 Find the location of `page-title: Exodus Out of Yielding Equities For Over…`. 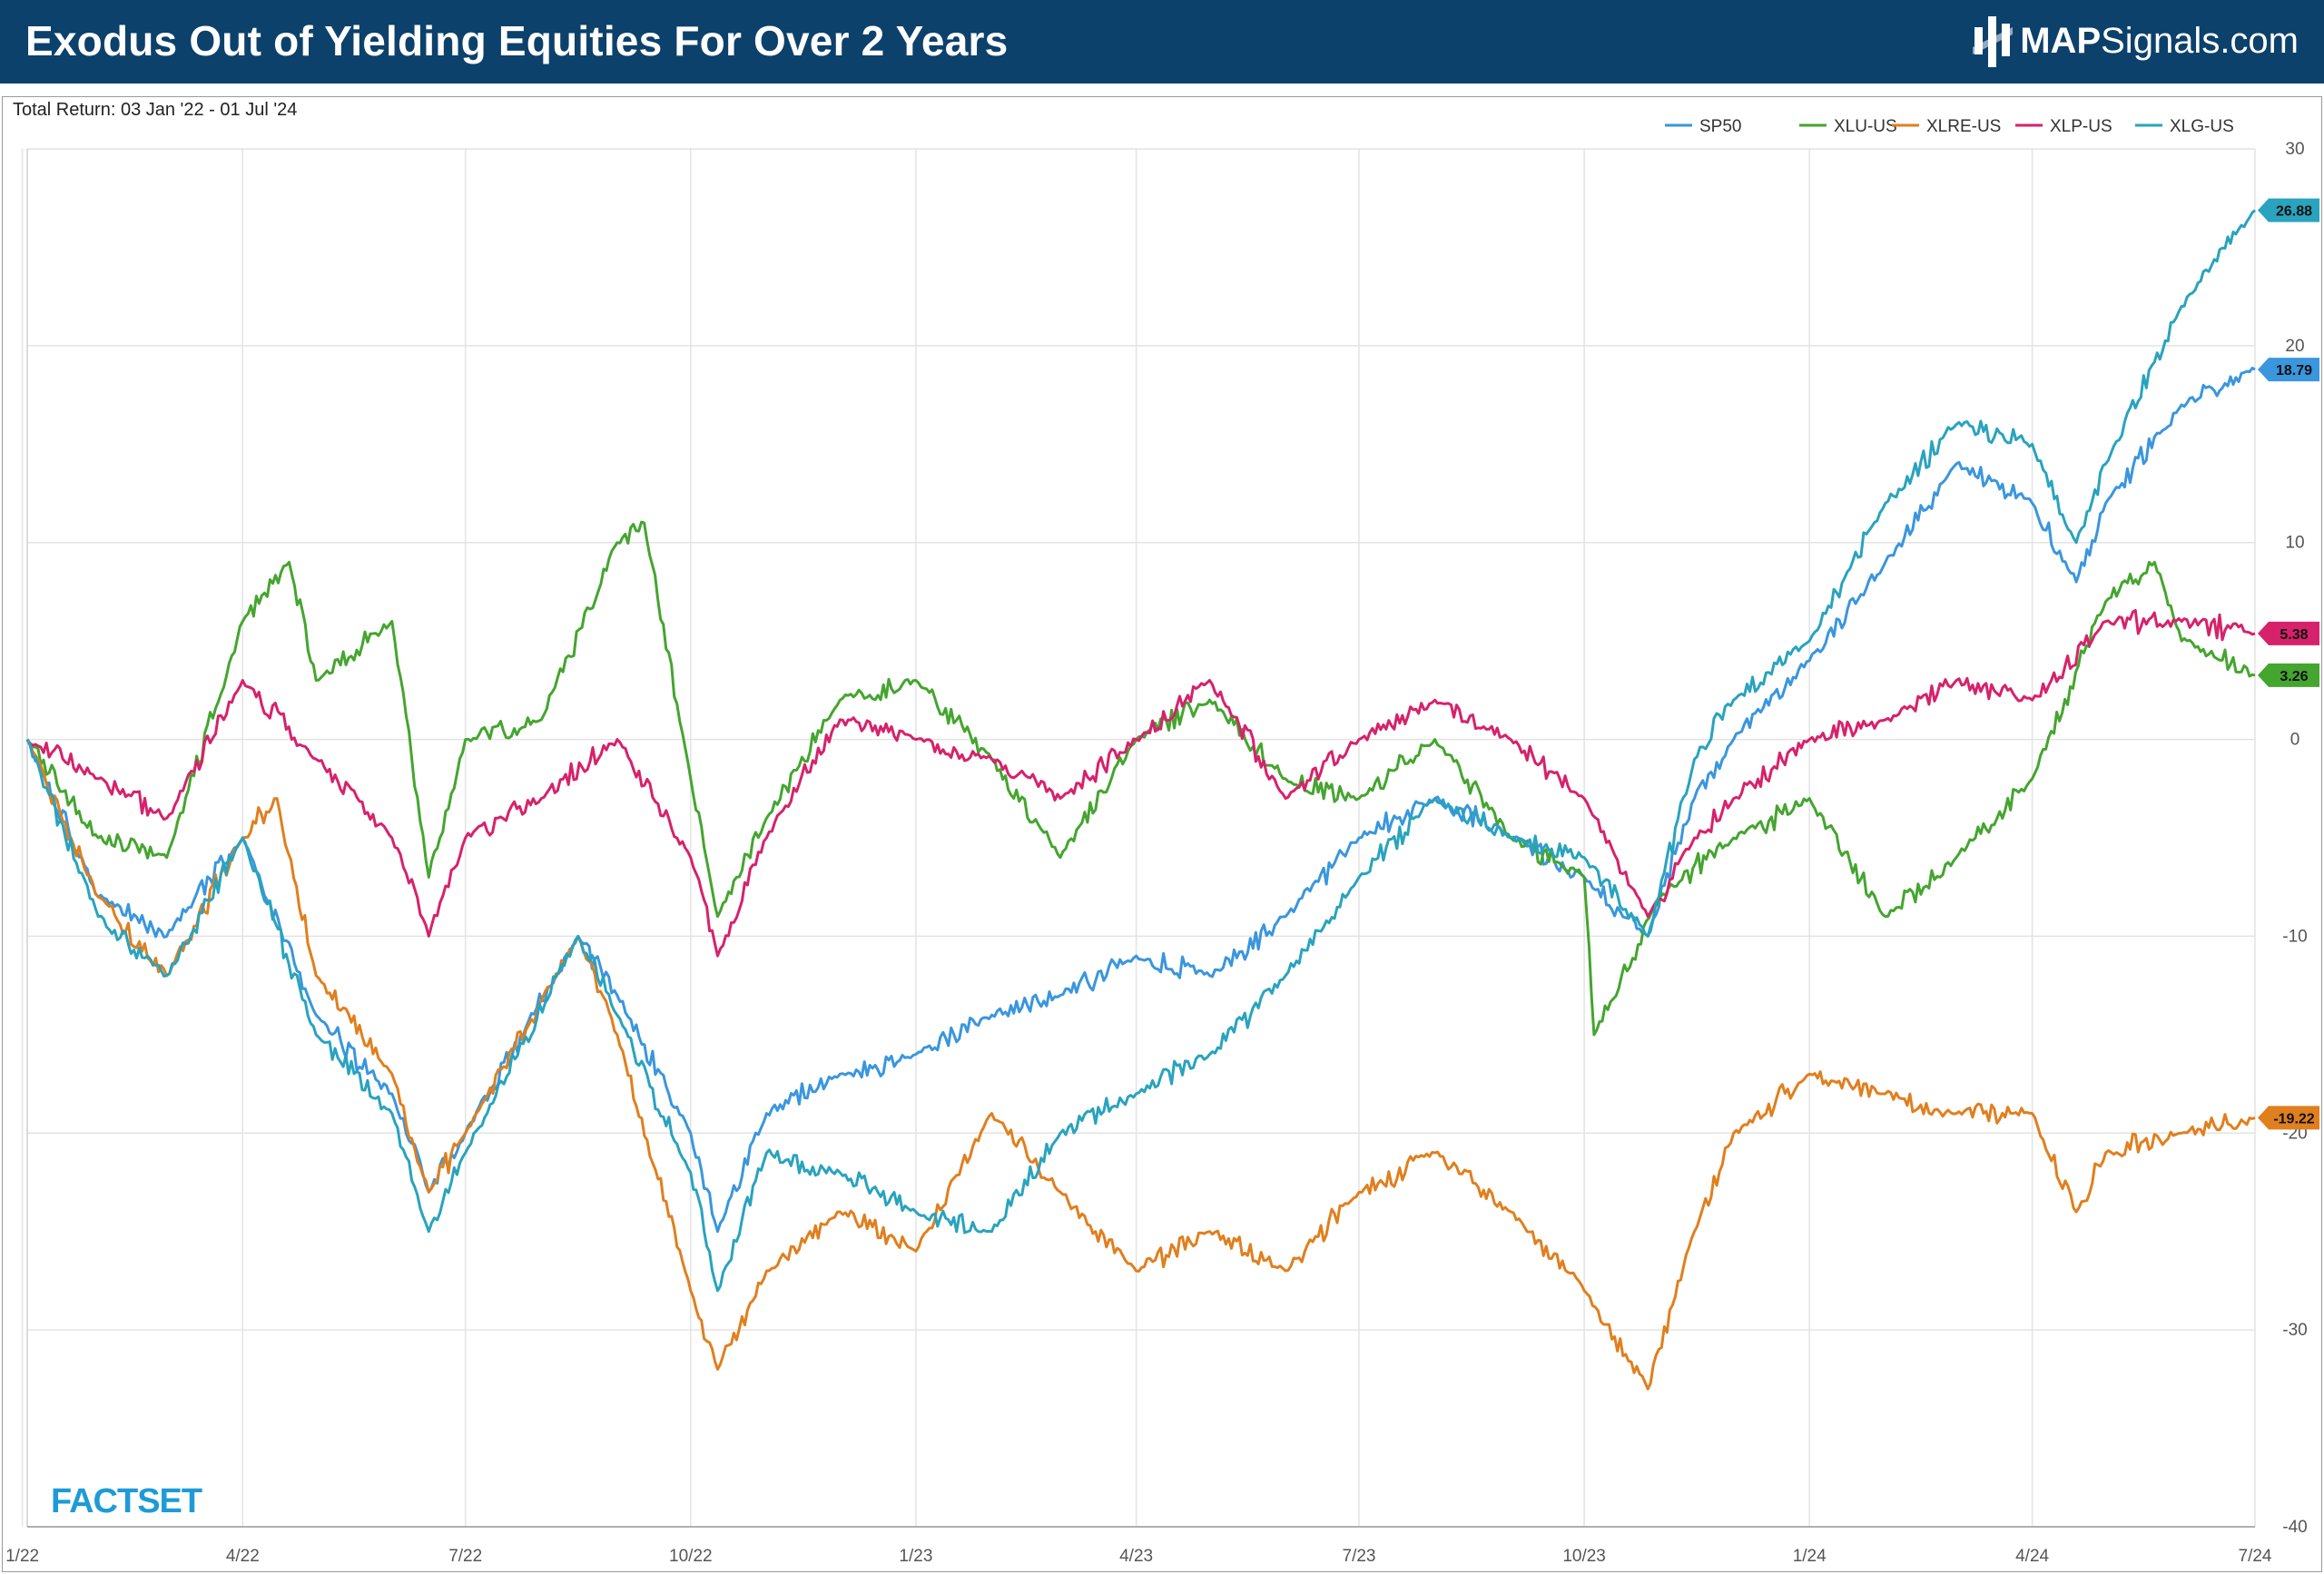

page-title: Exodus Out of Yielding Equities For Over… is located at coordinates (517, 40).